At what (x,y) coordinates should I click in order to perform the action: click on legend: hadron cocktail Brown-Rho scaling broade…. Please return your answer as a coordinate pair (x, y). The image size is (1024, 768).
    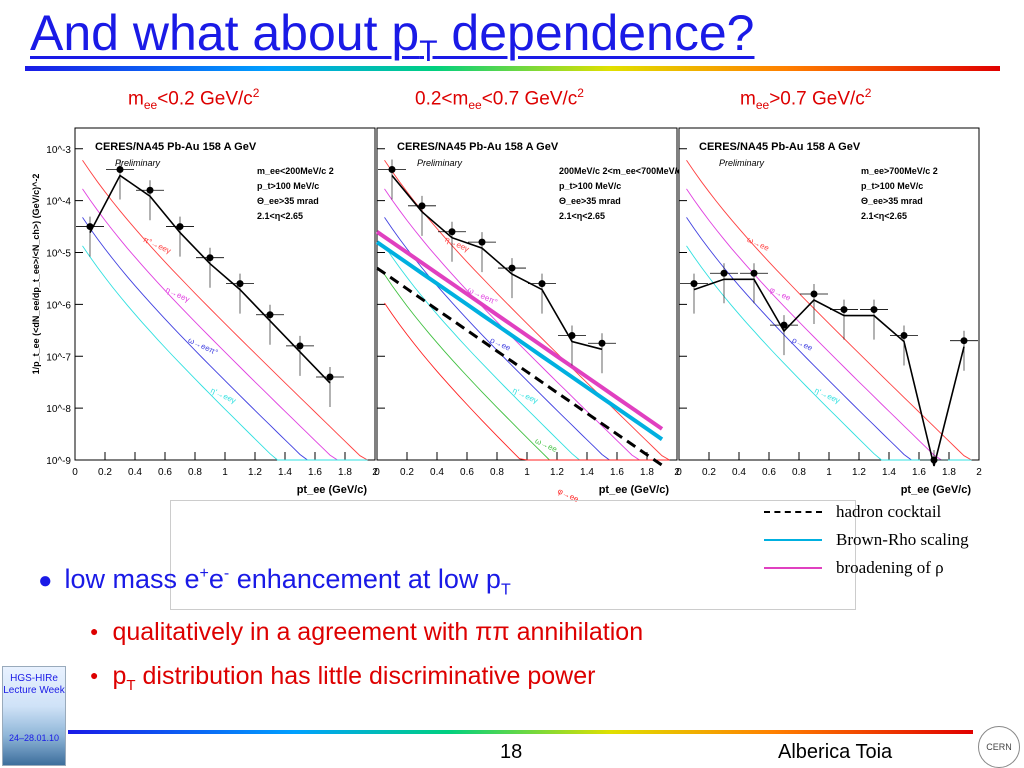
    Looking at the image, I should click on (866, 540).